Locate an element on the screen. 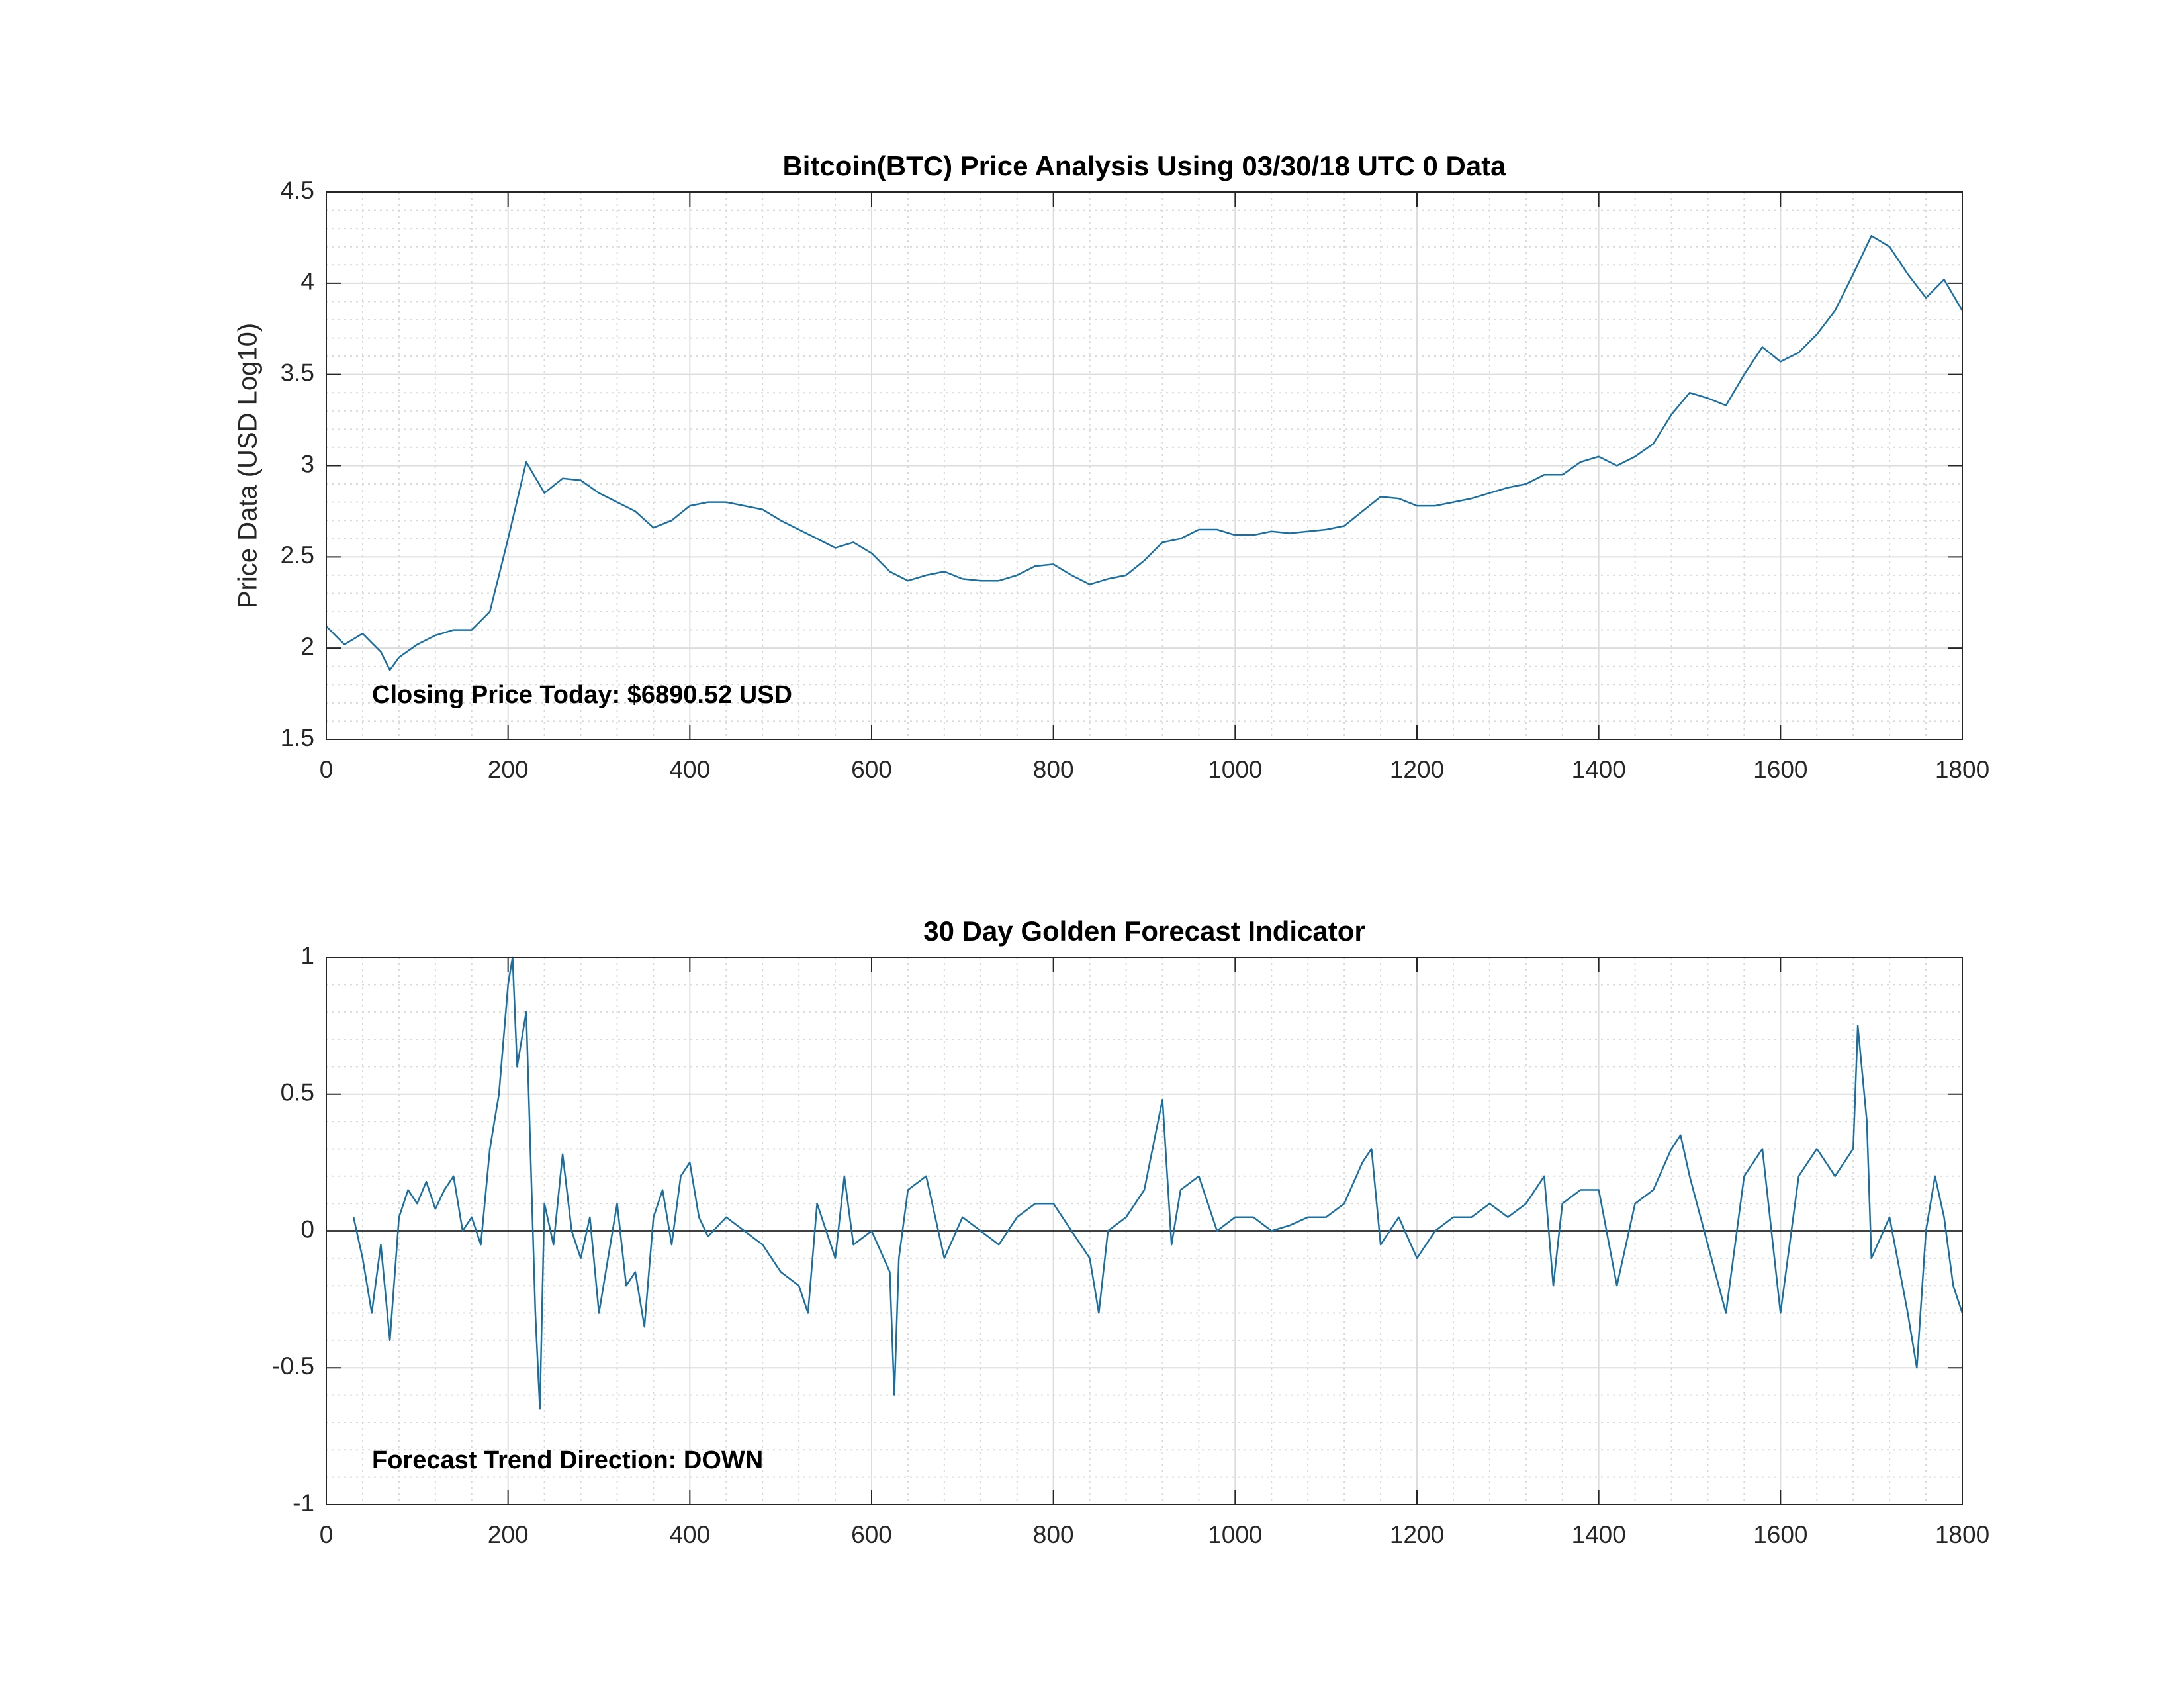  annotation: Closing Price Today: $6890.52 USD is located at coordinates (582, 695).